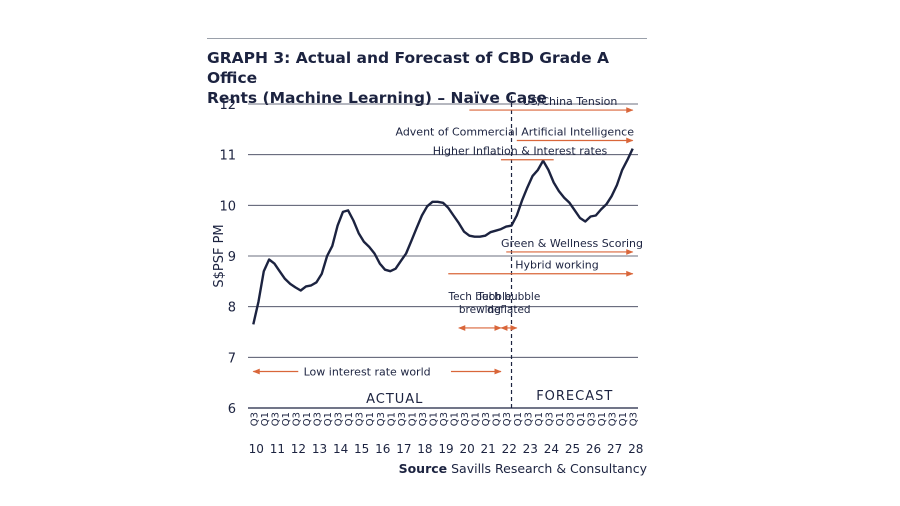  What do you see at coordinates (367, 372) in the screenshot?
I see `annotation-label: Low interest rate world` at bounding box center [367, 372].